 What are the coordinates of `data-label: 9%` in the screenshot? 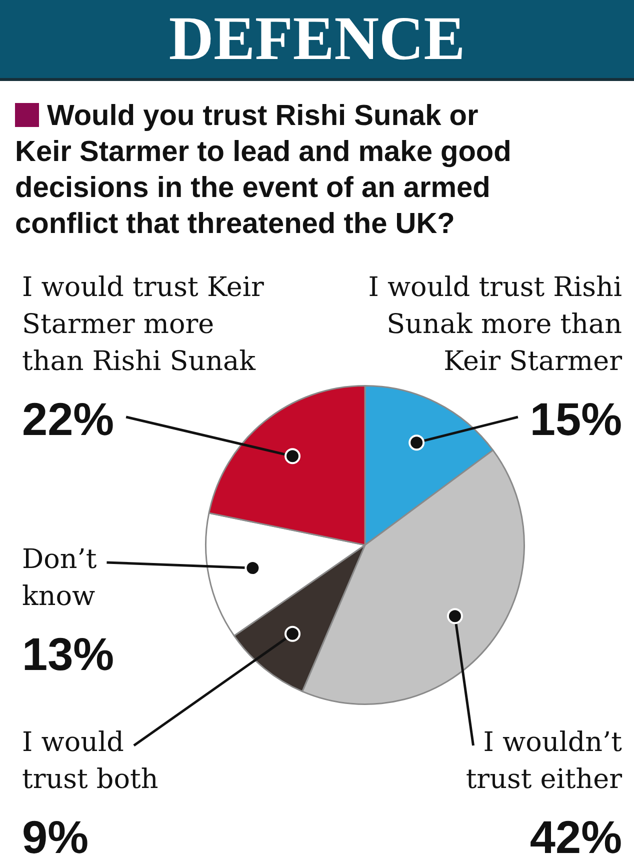 It's located at (55, 837).